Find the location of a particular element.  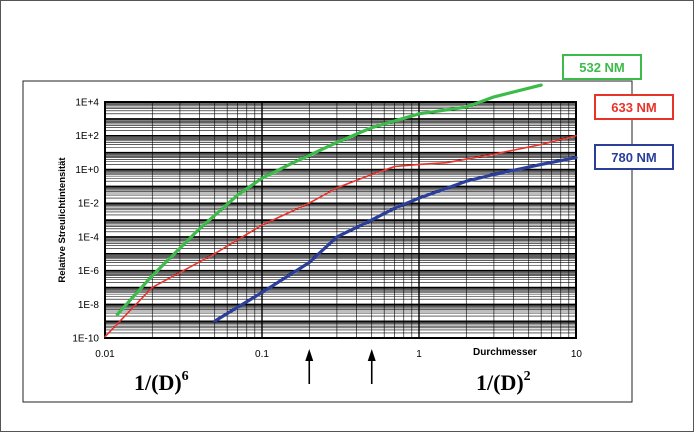

y-tick-label: 1E-10 is located at coordinates (85, 339).